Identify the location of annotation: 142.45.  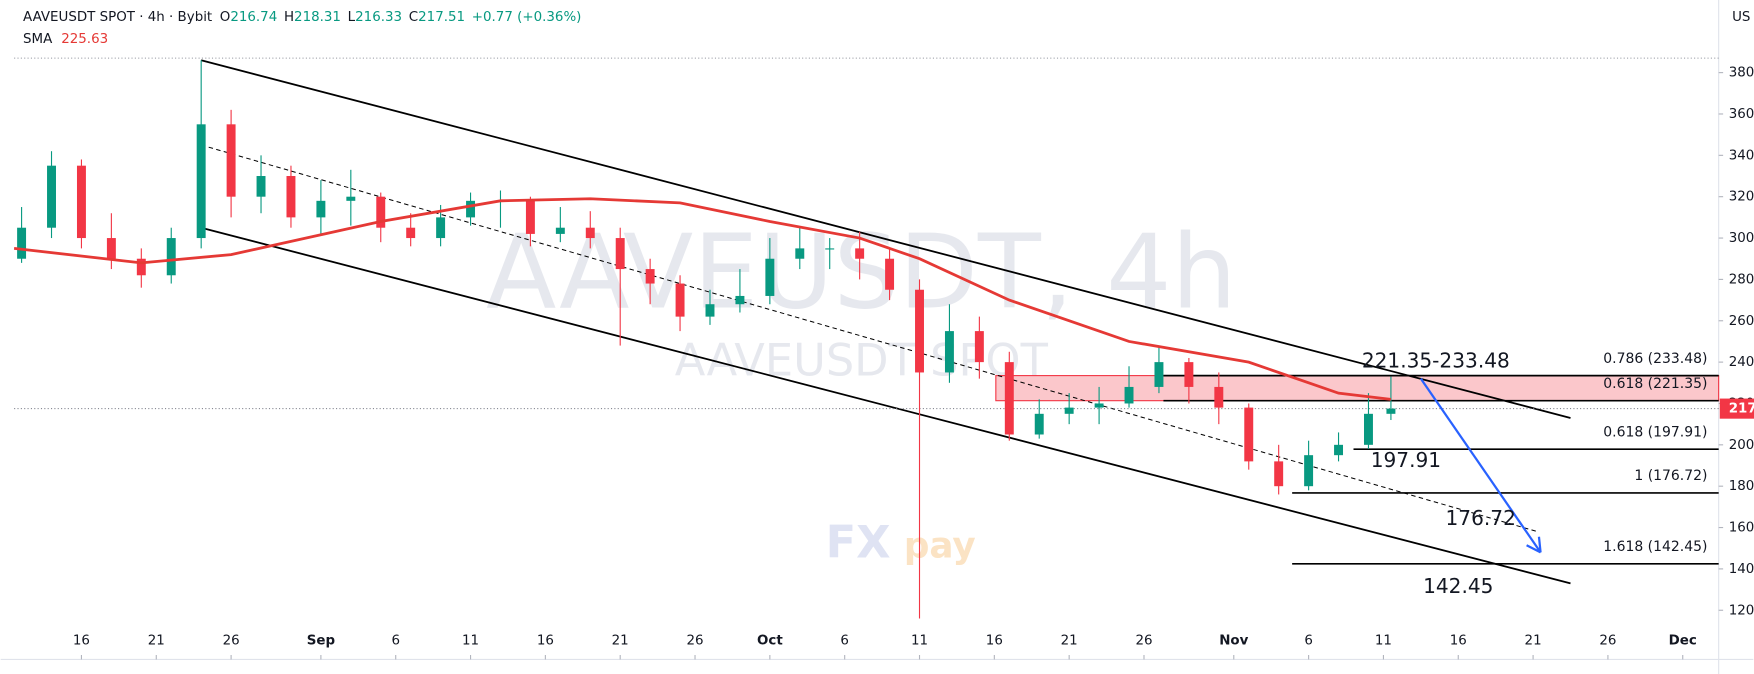
(1458, 586).